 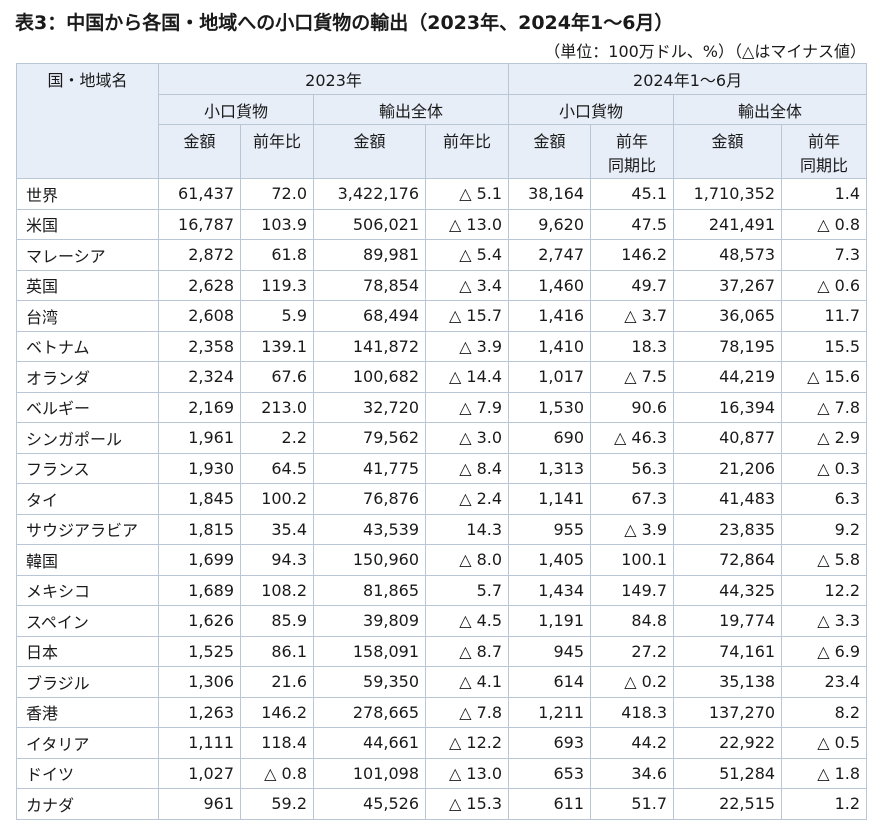 What do you see at coordinates (728, 743) in the screenshot?
I see `value-cell: 22,922` at bounding box center [728, 743].